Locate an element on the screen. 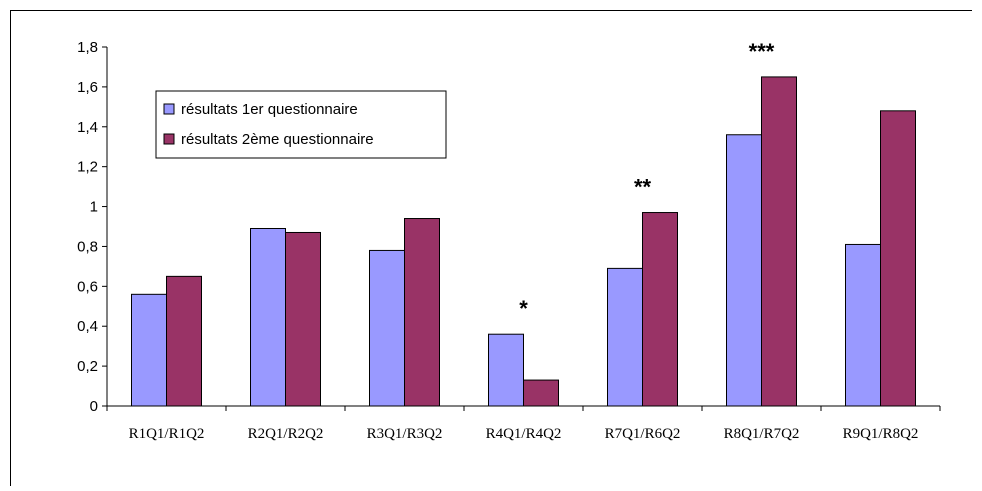 This screenshot has height=491, width=982. x-tick-label: R9Q1/R8Q2 is located at coordinates (881, 434).